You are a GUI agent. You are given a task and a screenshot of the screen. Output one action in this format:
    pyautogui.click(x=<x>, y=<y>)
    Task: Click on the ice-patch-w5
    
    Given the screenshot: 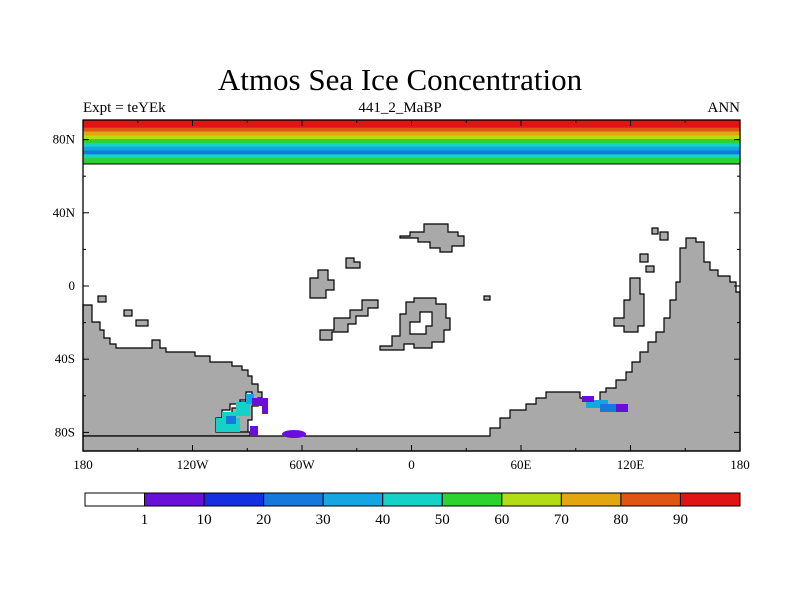 What is the action you would take?
    pyautogui.click(x=250, y=399)
    